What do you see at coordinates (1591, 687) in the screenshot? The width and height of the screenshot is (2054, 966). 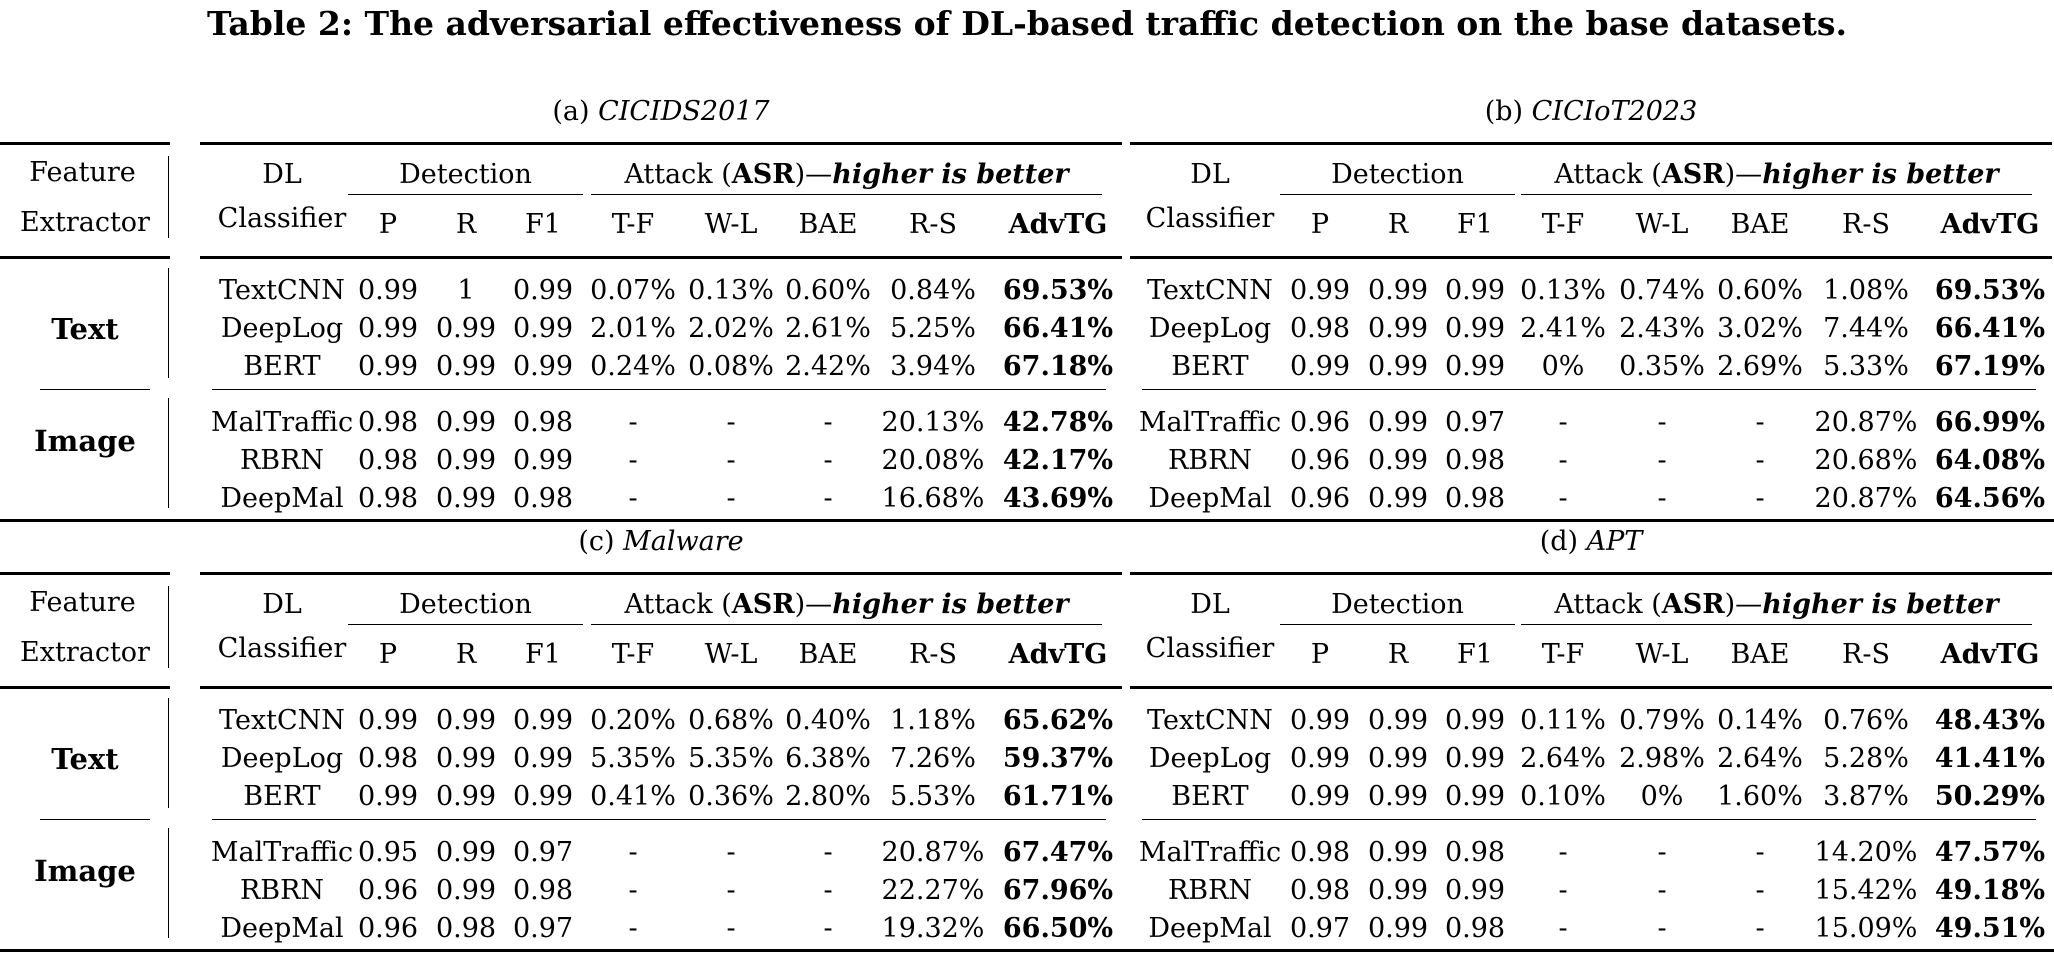 I see `header-rule` at bounding box center [1591, 687].